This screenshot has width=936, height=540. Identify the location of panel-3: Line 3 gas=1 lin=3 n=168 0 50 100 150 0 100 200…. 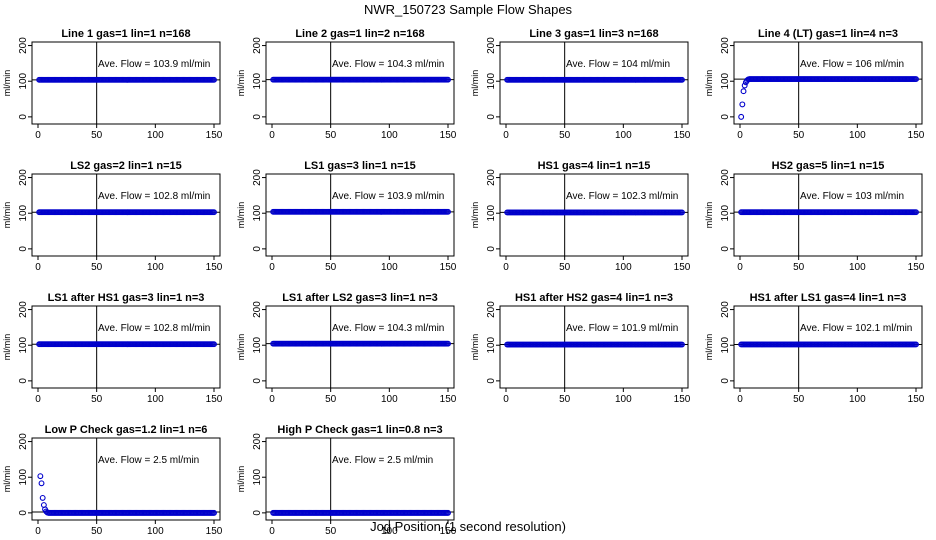
(580, 84).